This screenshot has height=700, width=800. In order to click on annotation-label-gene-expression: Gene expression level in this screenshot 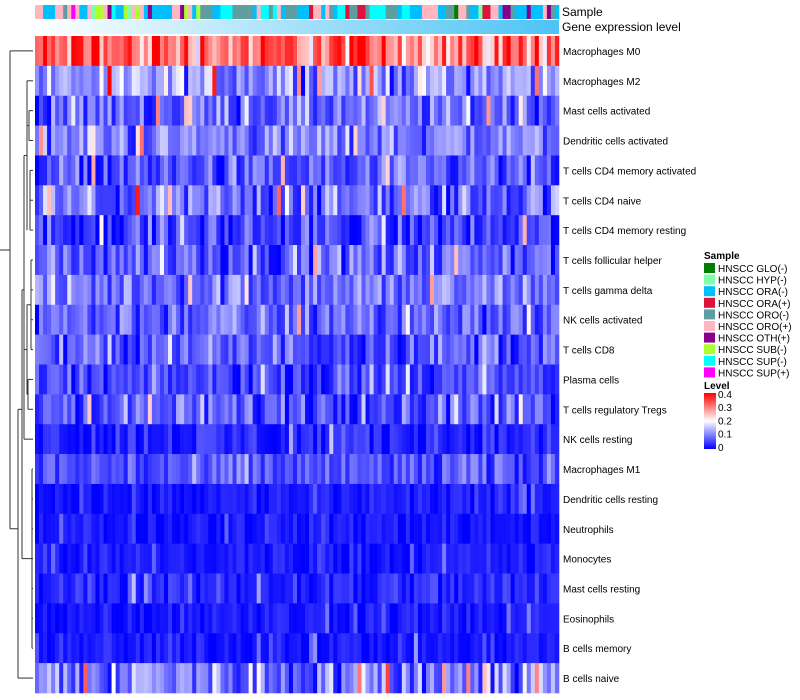, I will do `click(621, 27)`.